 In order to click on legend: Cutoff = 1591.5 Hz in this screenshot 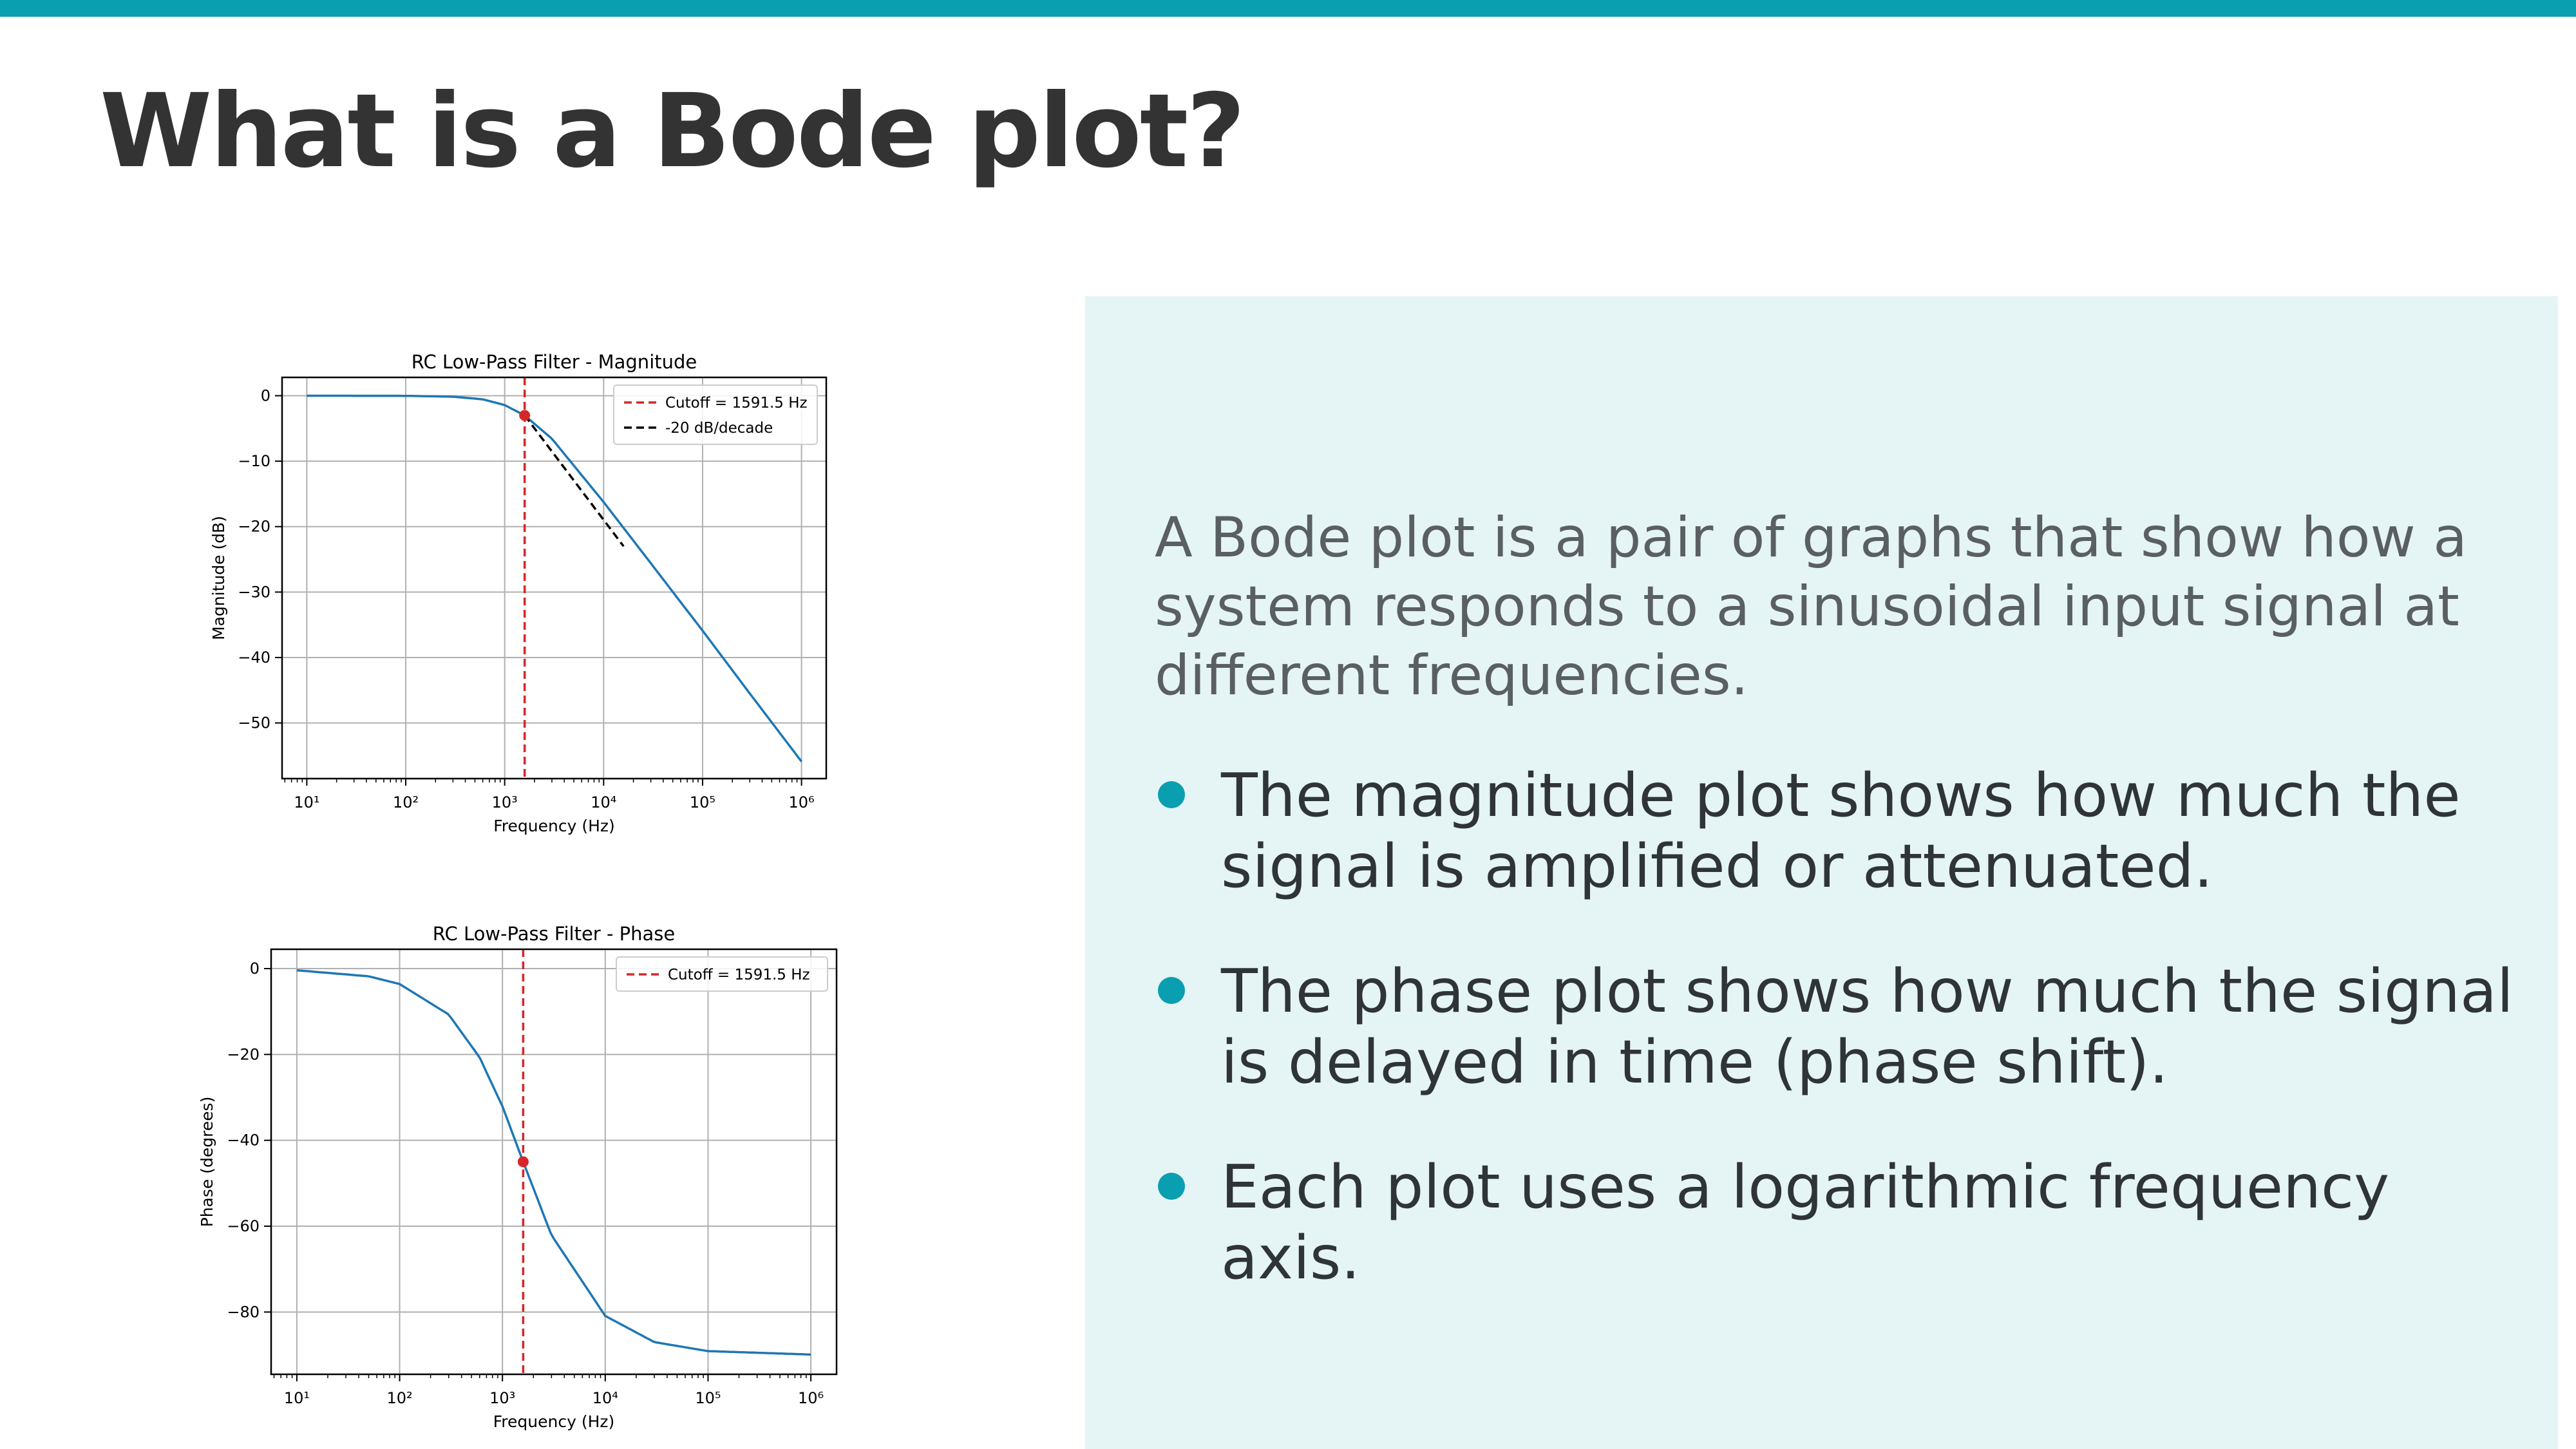, I will do `click(722, 974)`.